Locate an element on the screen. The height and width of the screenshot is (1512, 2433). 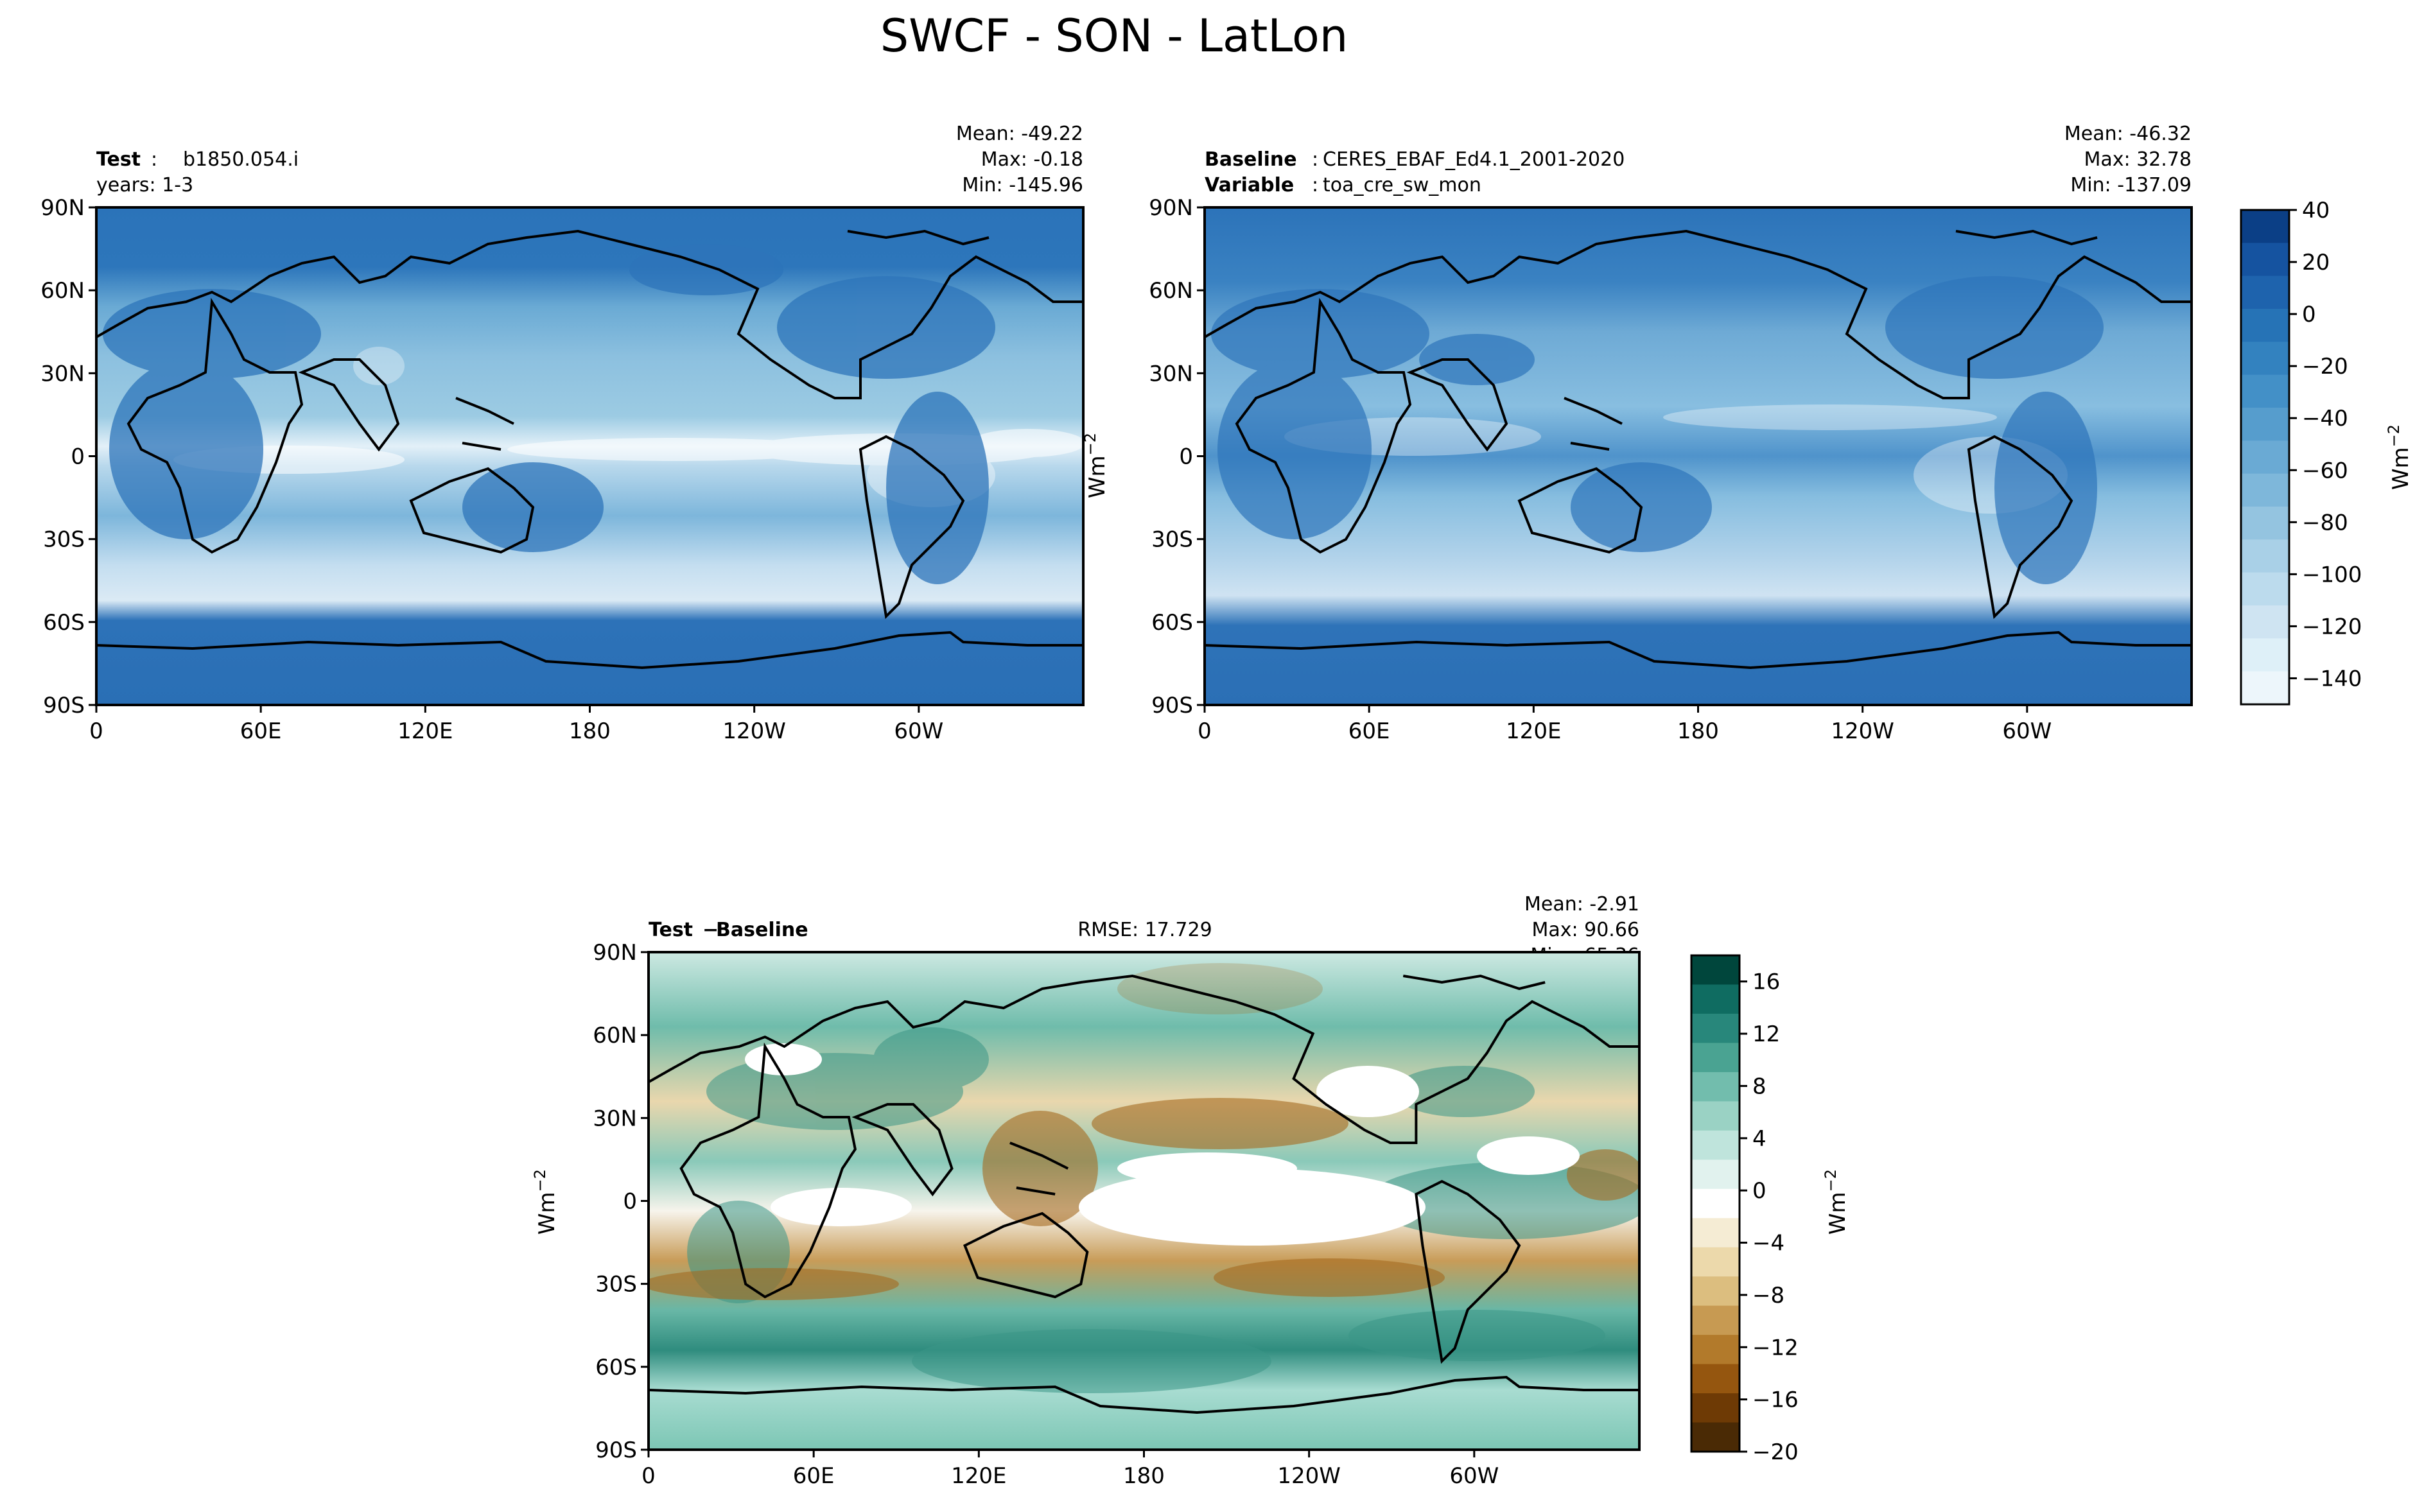
baseline-x-axis: 0 60E 120E 180 120W 60W is located at coordinates (1625, 724).